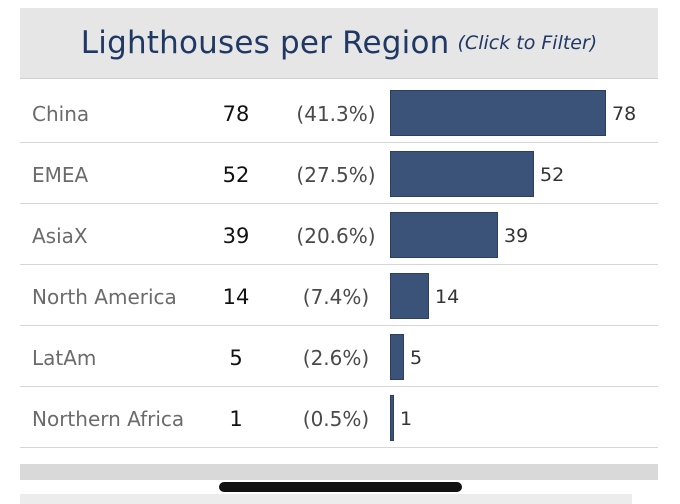 This screenshot has width=680, height=504. What do you see at coordinates (236, 419) in the screenshot?
I see `region-count: 1` at bounding box center [236, 419].